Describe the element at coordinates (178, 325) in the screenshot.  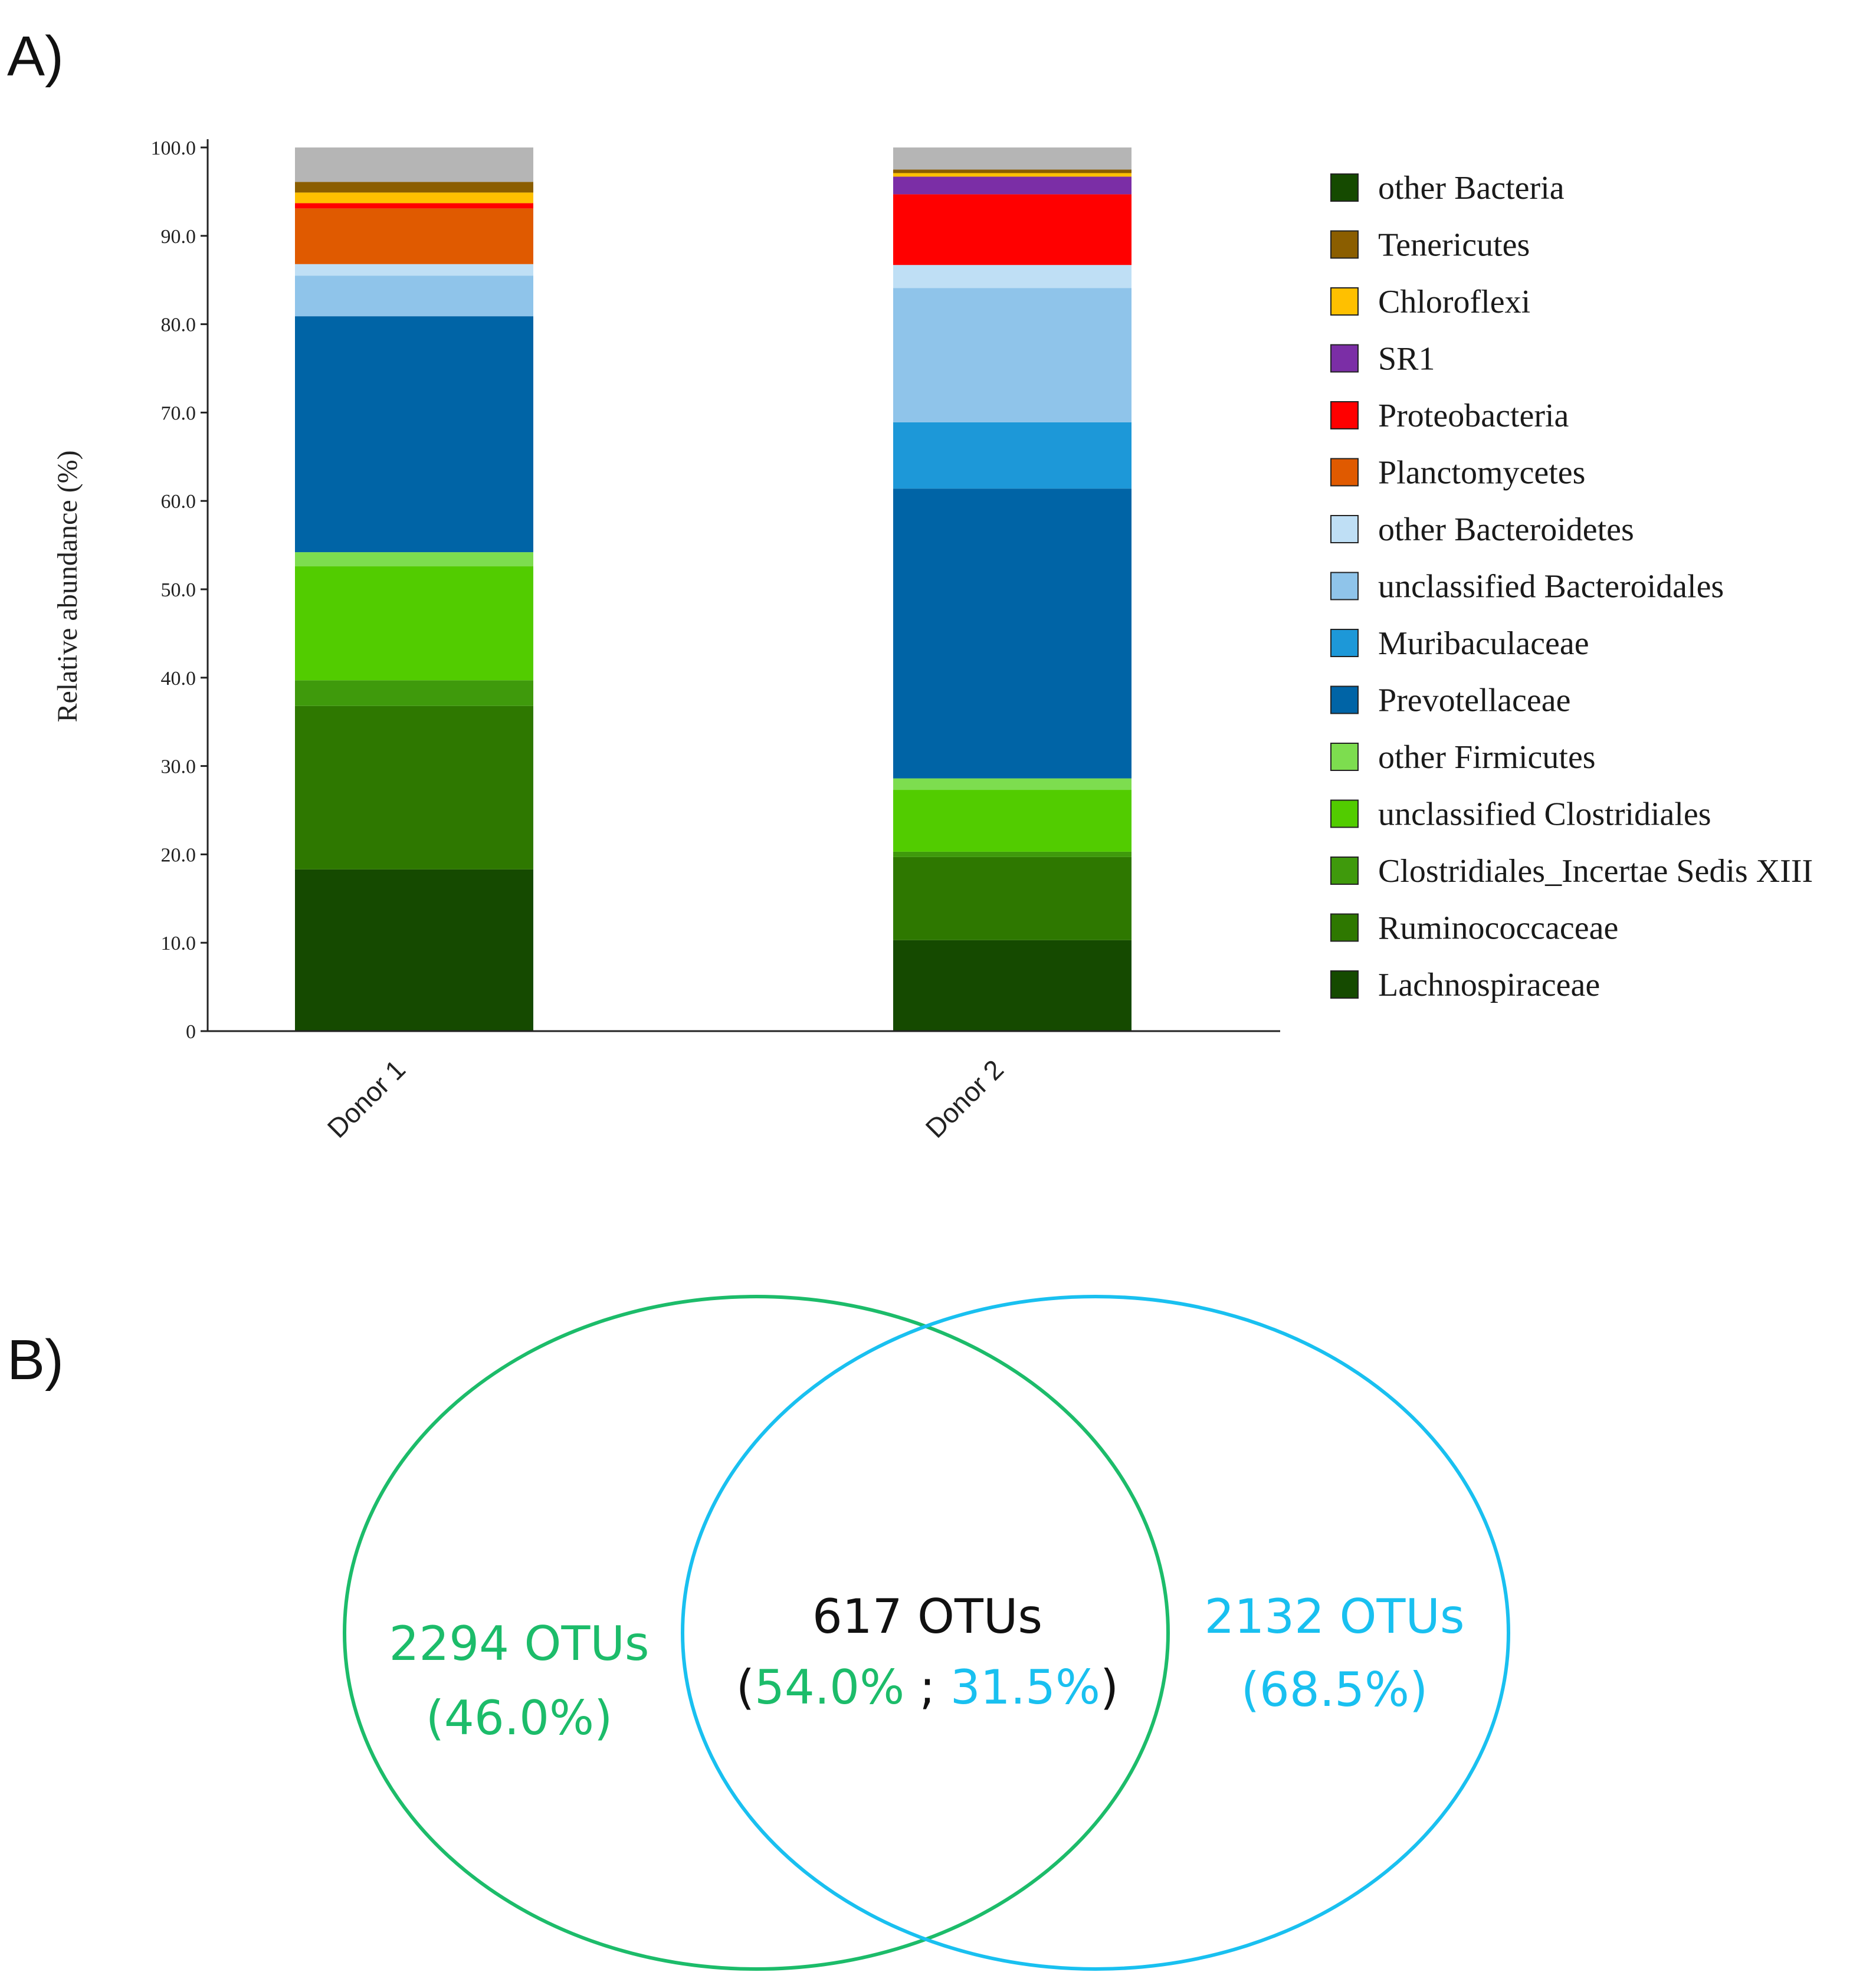
I see `y-tick-label: 80.0` at that location.